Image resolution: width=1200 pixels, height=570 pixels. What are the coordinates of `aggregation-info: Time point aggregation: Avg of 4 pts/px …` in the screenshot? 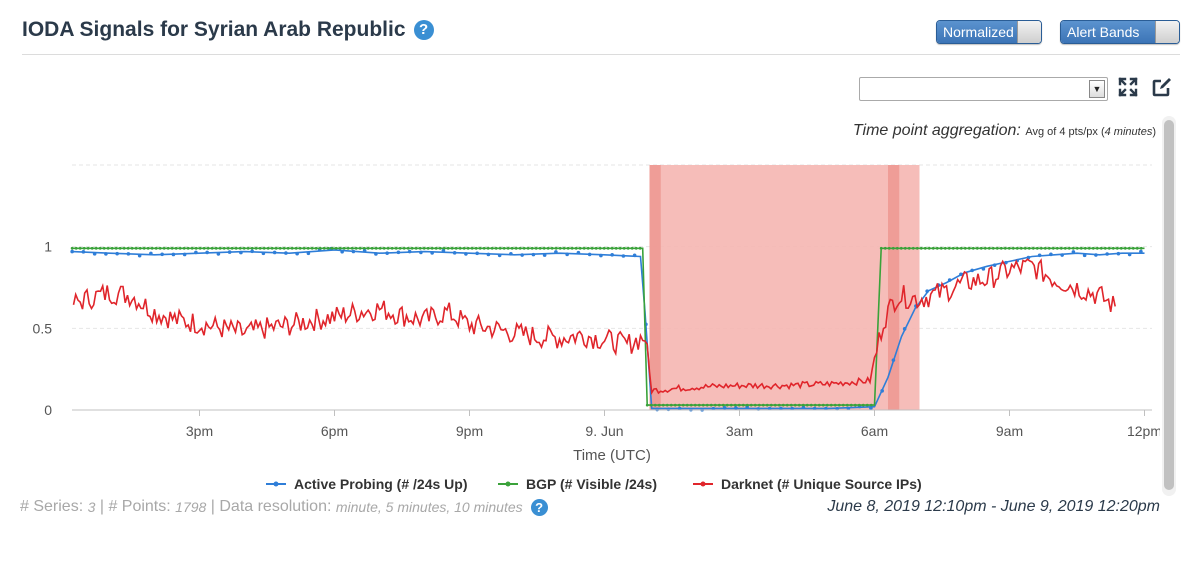 It's located at (1004, 131).